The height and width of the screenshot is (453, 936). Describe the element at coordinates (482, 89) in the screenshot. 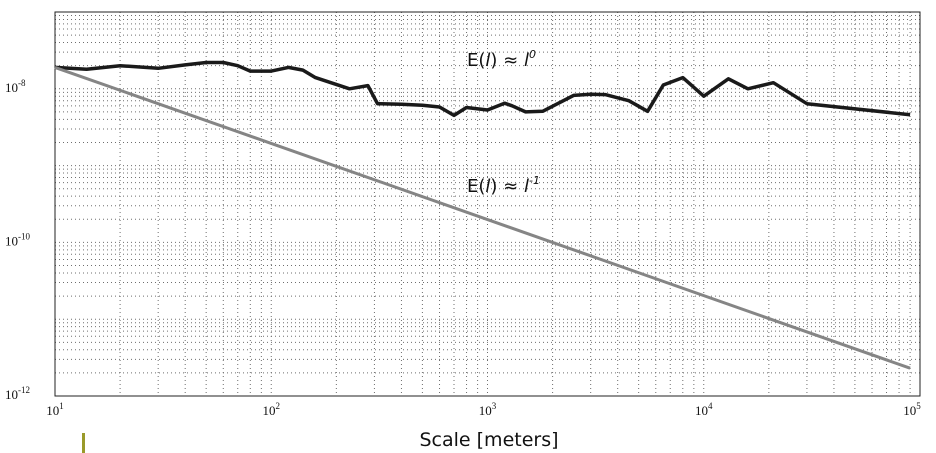

I see `series-line-measured` at that location.